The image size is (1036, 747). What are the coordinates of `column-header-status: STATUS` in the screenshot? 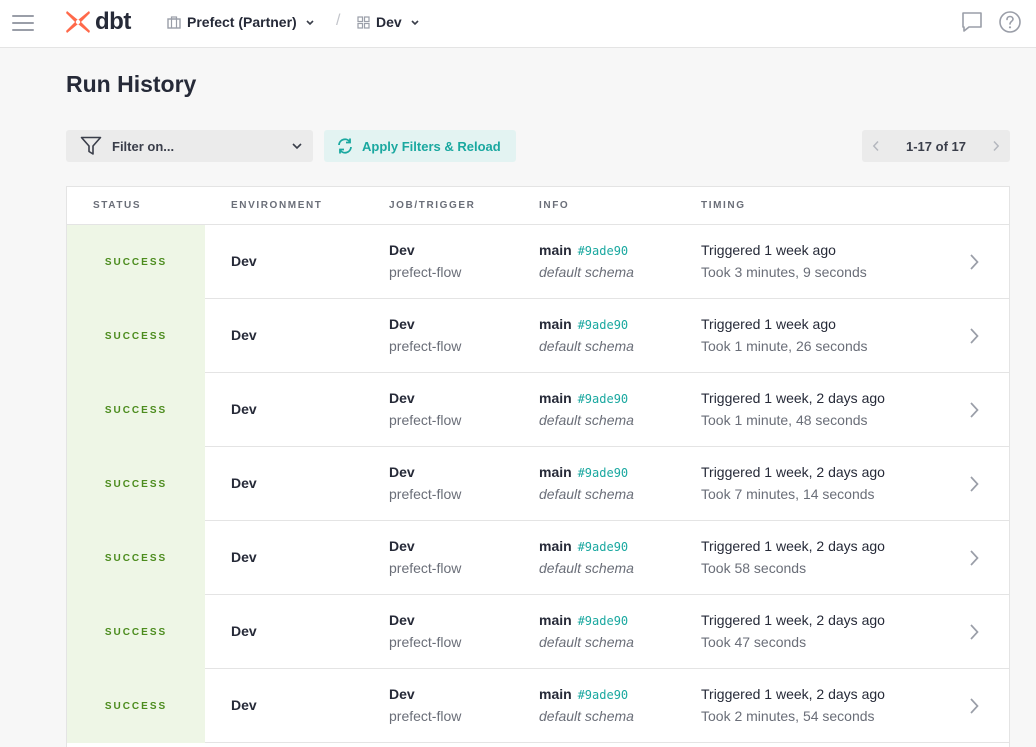 It's located at (117, 205).